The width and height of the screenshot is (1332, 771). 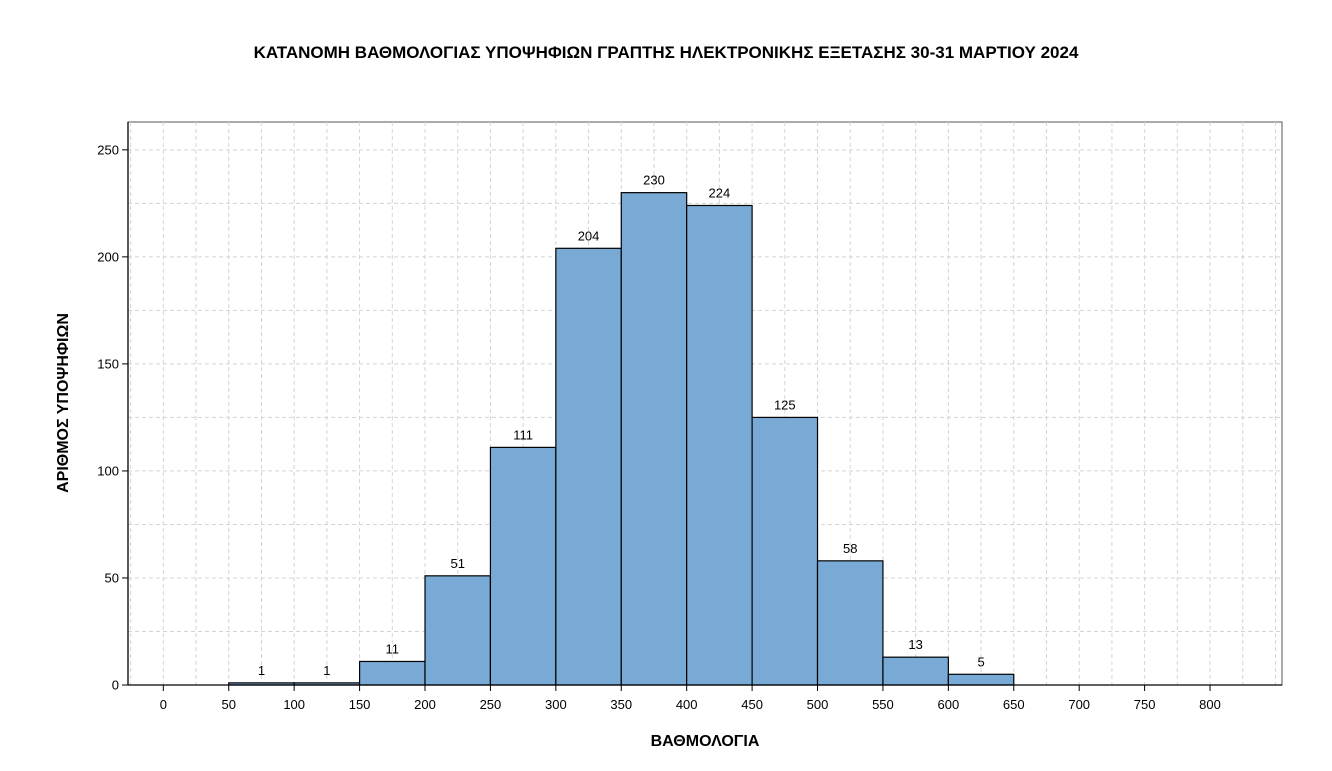 I want to click on x-tick-label: 350, so click(x=621, y=704).